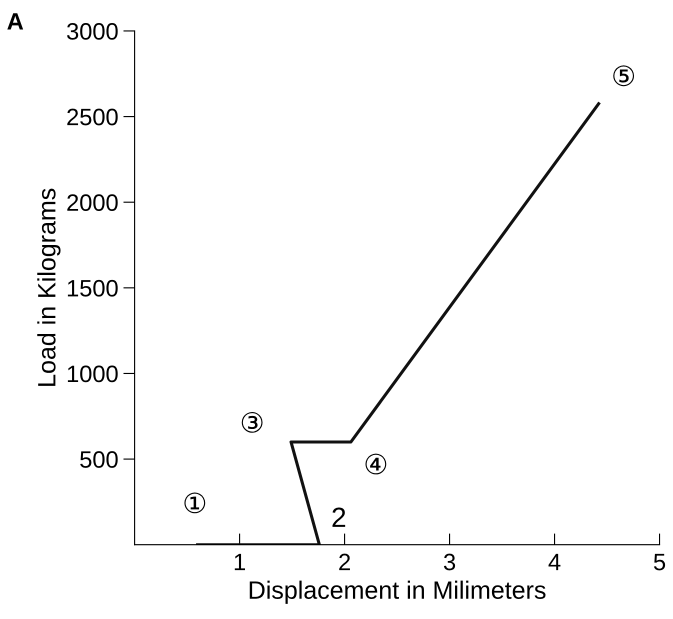 The width and height of the screenshot is (673, 619). Describe the element at coordinates (15, 21) in the screenshot. I see `text: A` at that location.